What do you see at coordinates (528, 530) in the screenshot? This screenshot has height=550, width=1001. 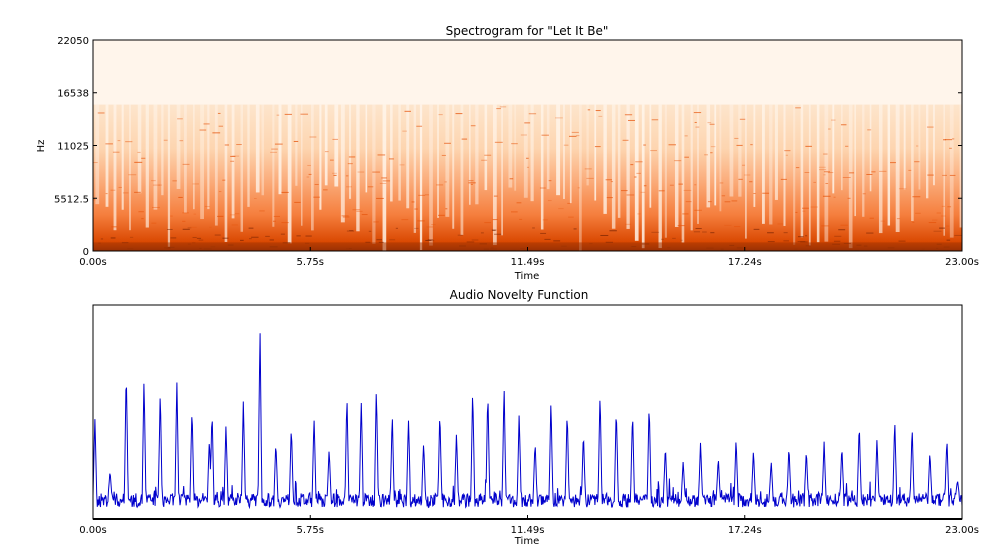 I see `novelty-x-tick-label: 11.49s` at bounding box center [528, 530].